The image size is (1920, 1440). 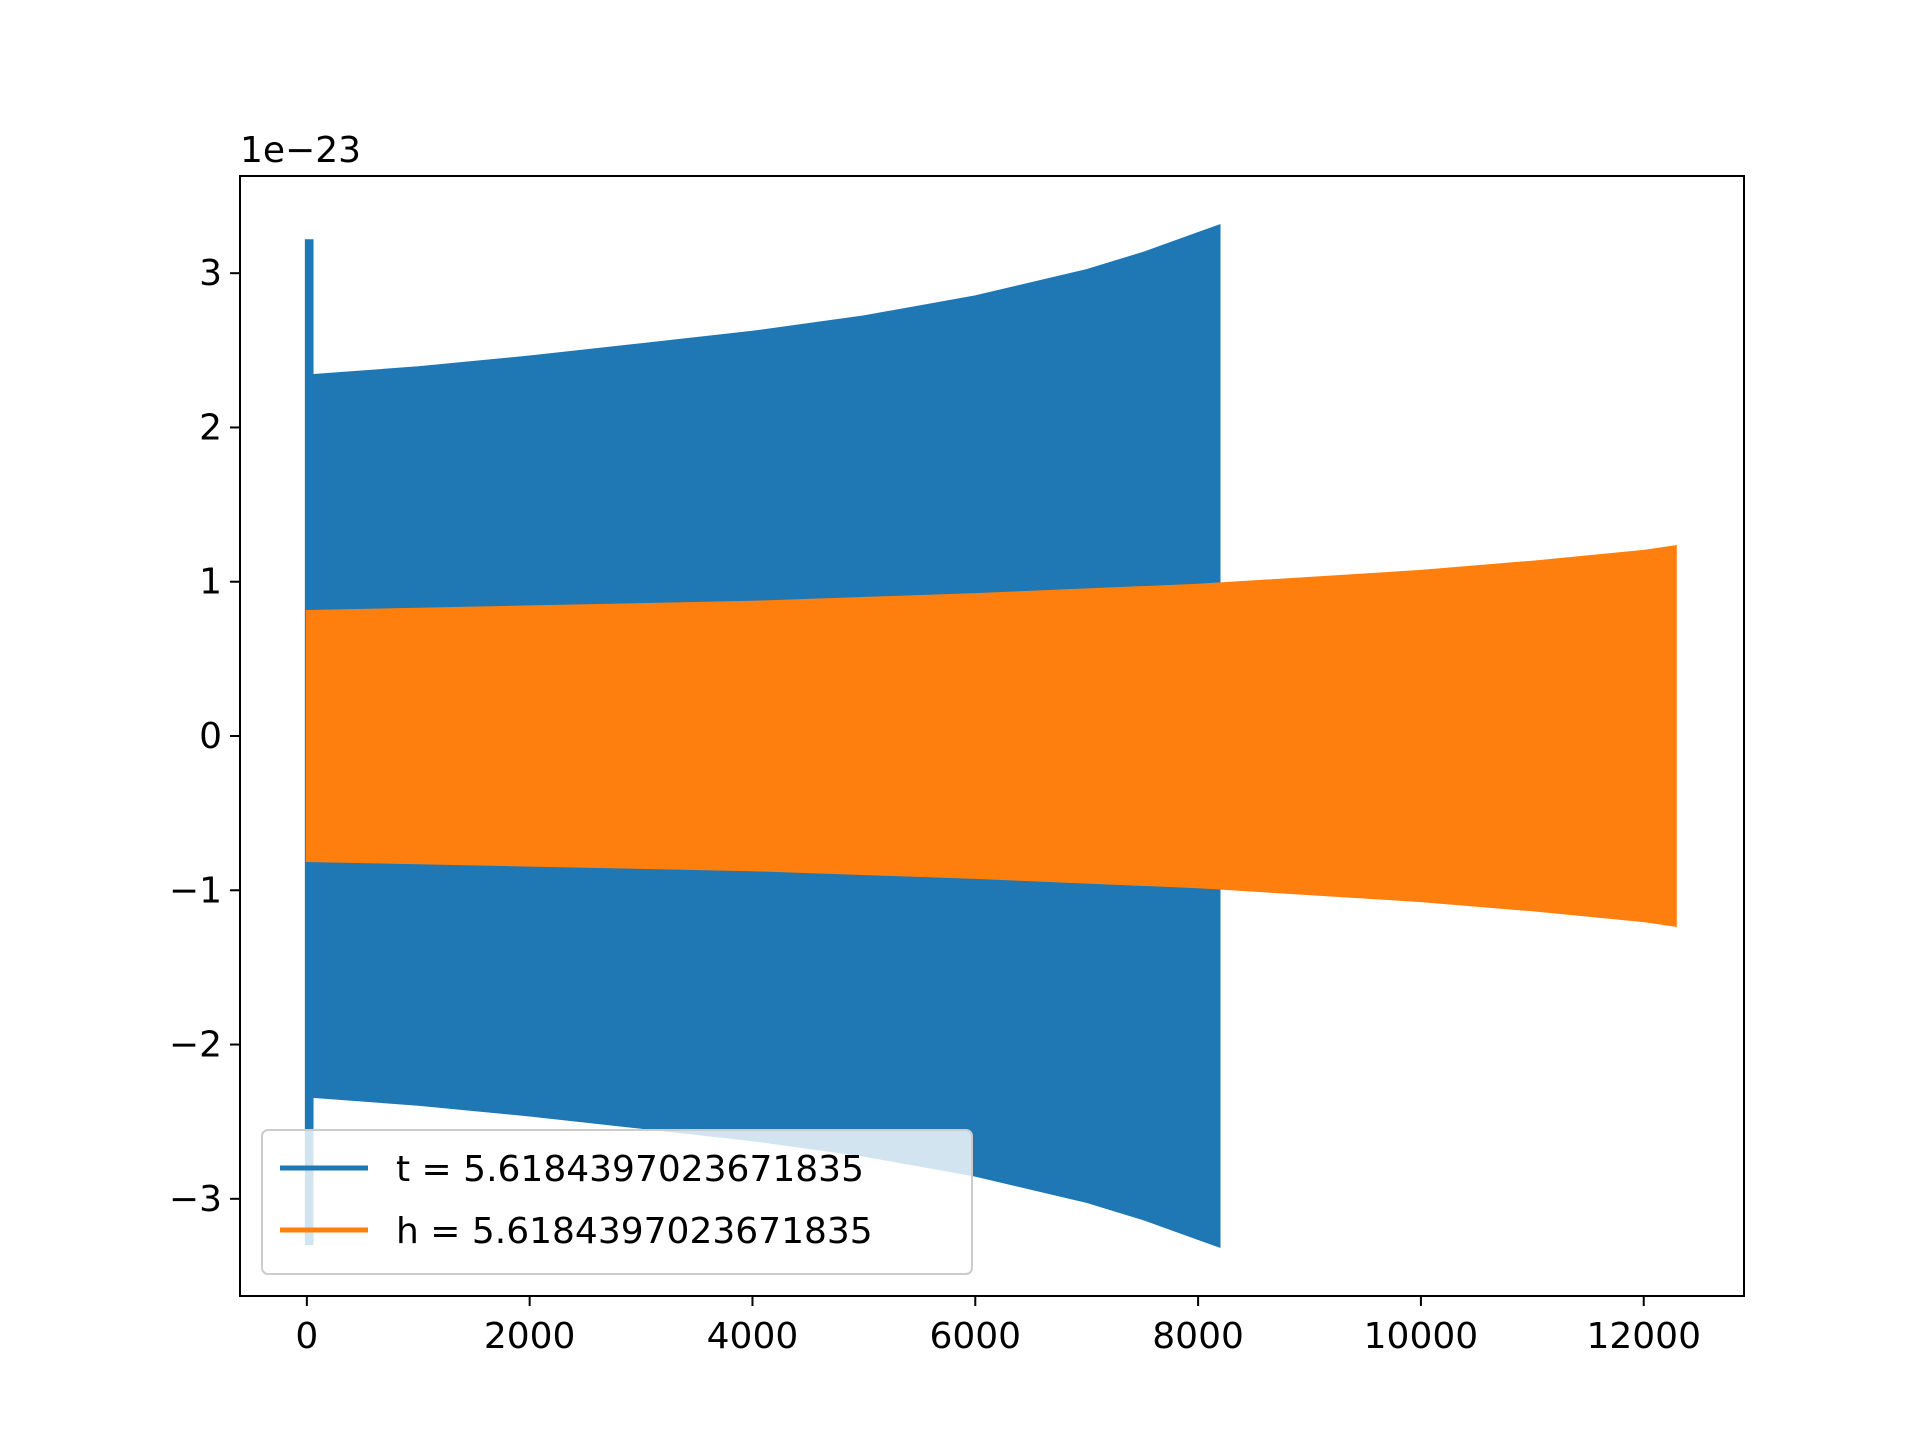 I want to click on legend-item: t = 5.6184397023671835, so click(x=572, y=1169).